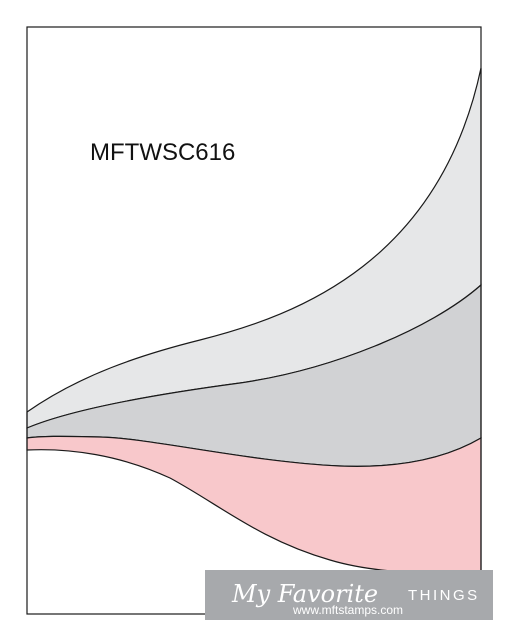 The image size is (508, 640). I want to click on logo-url: www.mftstamps.com, so click(347, 610).